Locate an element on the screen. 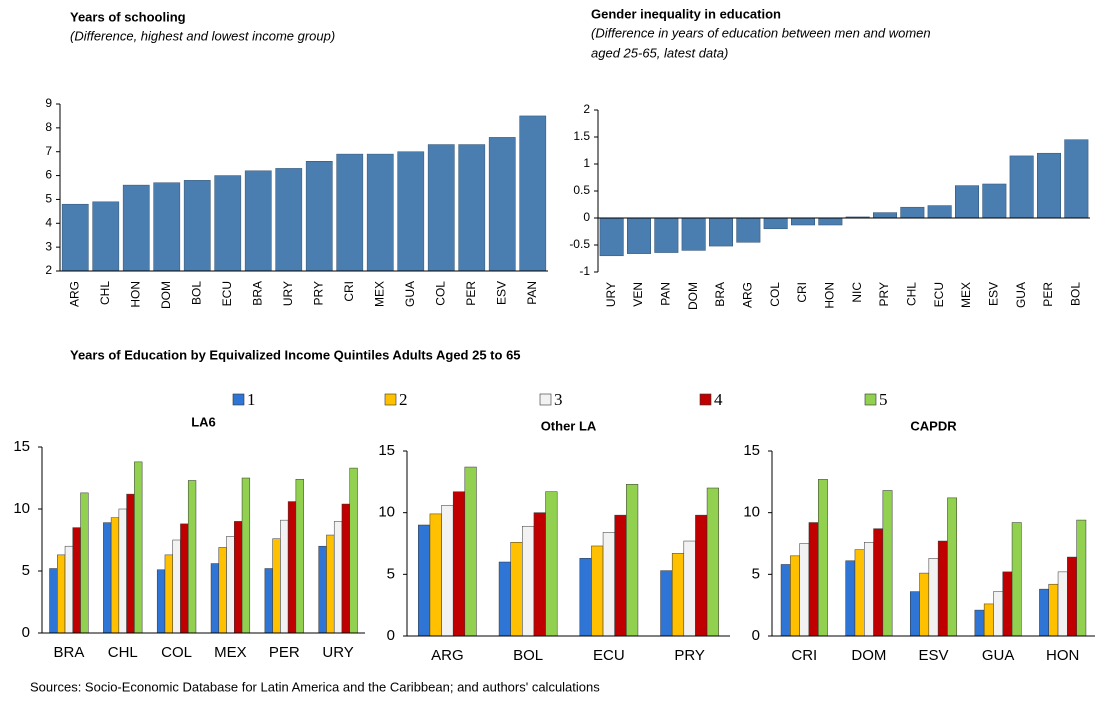 This screenshot has height=706, width=1107. panel-title: CAPDR is located at coordinates (933, 425).